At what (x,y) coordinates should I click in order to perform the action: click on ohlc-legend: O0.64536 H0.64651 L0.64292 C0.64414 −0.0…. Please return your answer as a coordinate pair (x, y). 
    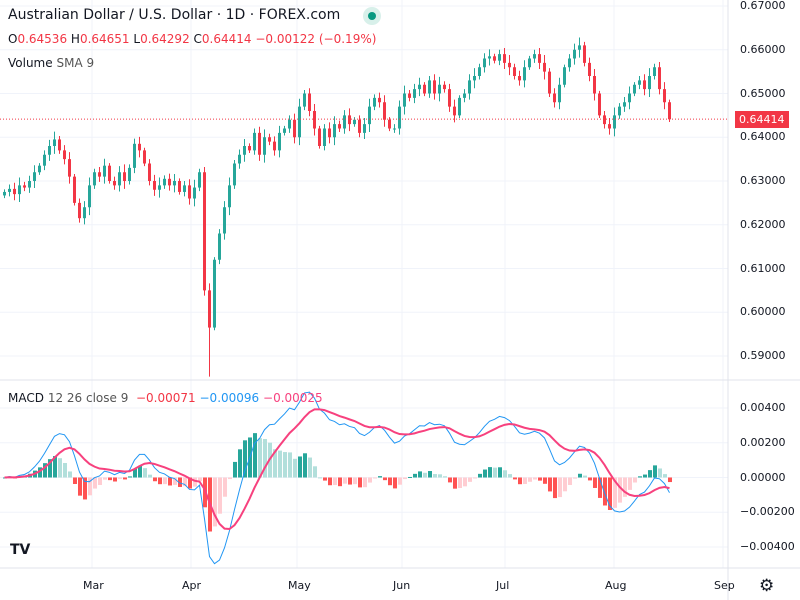
    Looking at the image, I should click on (192, 39).